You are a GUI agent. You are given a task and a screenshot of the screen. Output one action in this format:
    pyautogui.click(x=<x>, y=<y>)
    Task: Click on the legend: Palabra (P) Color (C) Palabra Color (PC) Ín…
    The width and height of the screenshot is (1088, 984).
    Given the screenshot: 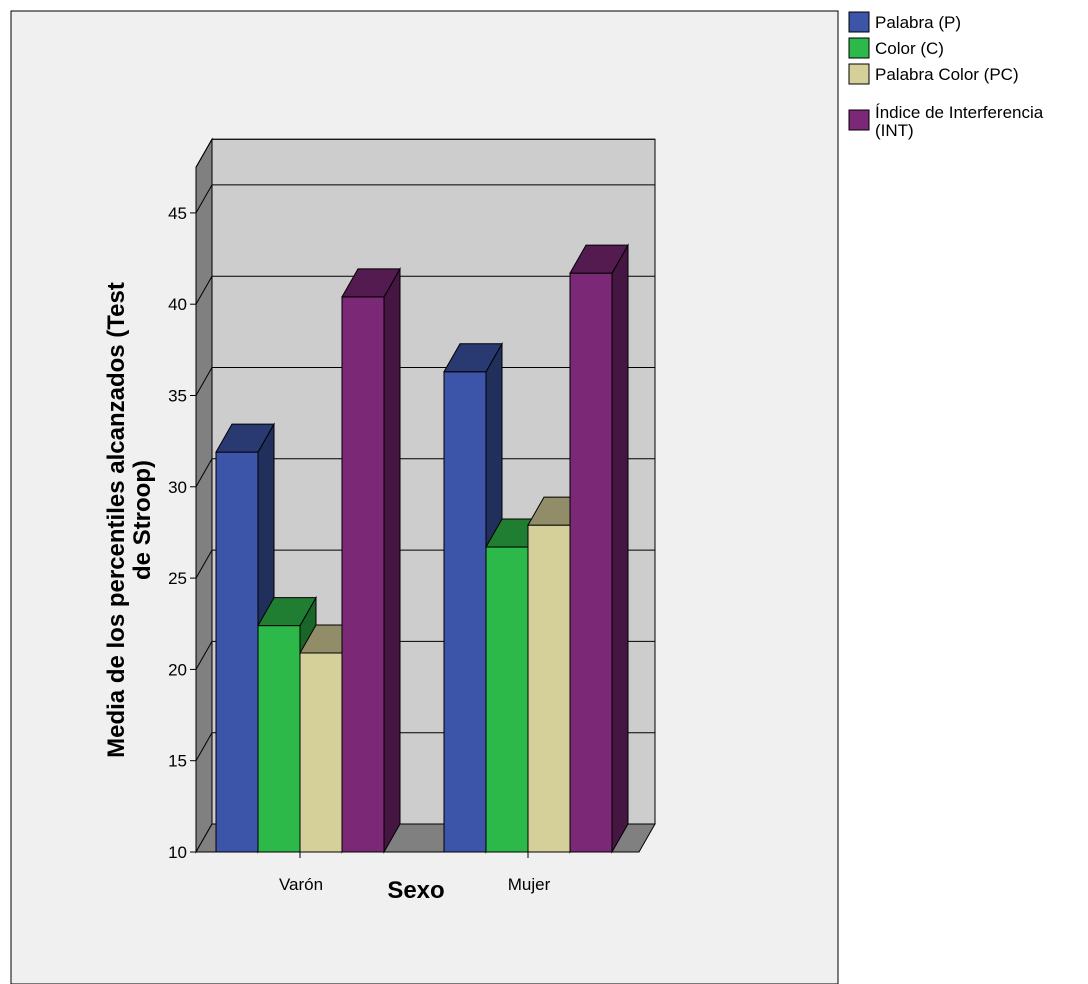 What is the action you would take?
    pyautogui.click(x=946, y=75)
    